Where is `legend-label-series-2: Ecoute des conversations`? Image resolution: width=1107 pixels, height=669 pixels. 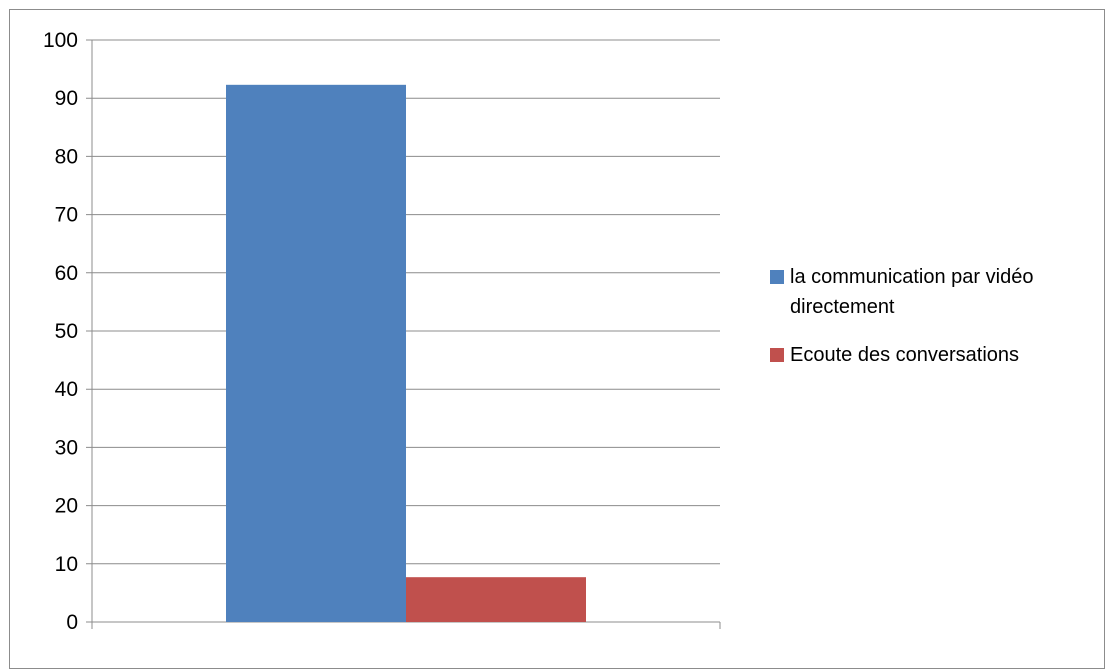
legend-label-series-2: Ecoute des conversations is located at coordinates (905, 355).